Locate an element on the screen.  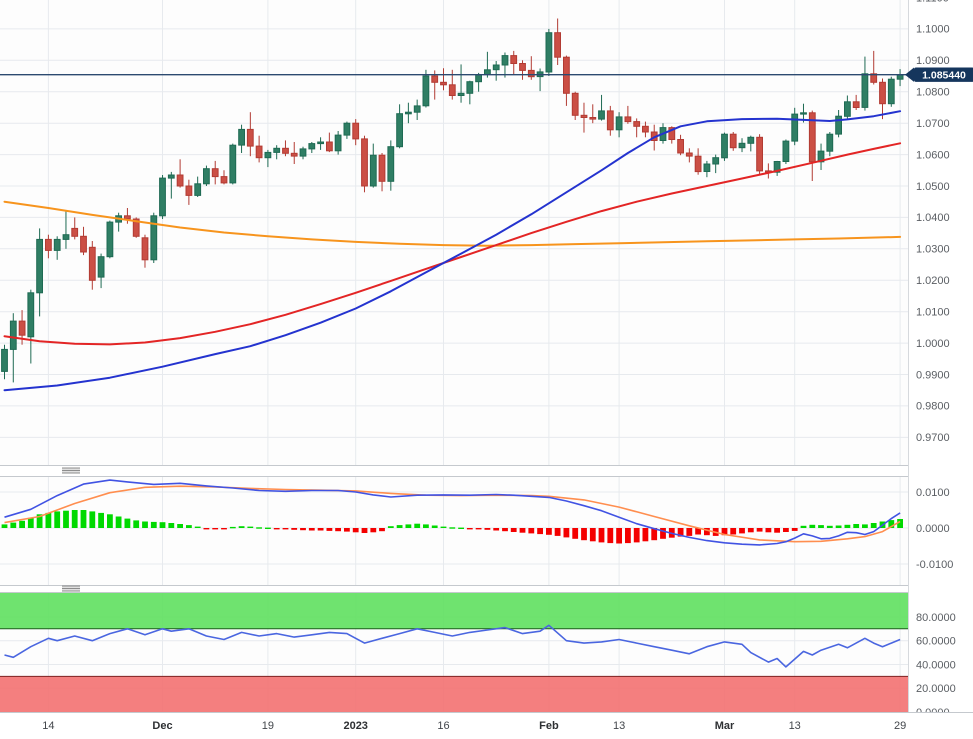
axis-label: 0.9800 is located at coordinates (933, 407).